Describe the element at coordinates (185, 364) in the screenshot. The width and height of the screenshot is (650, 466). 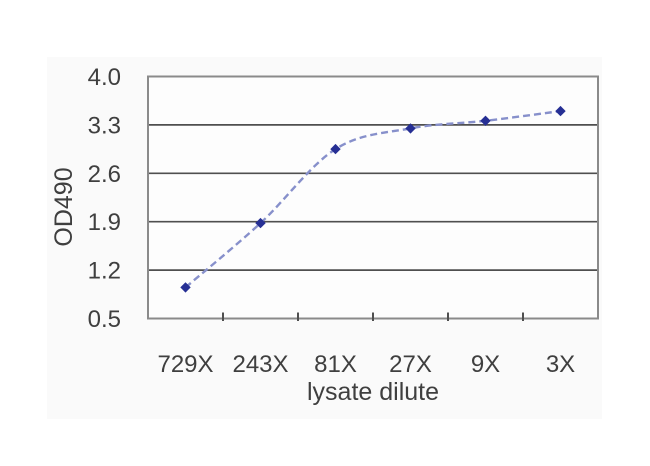
I see `x-tick-label: 729X` at that location.